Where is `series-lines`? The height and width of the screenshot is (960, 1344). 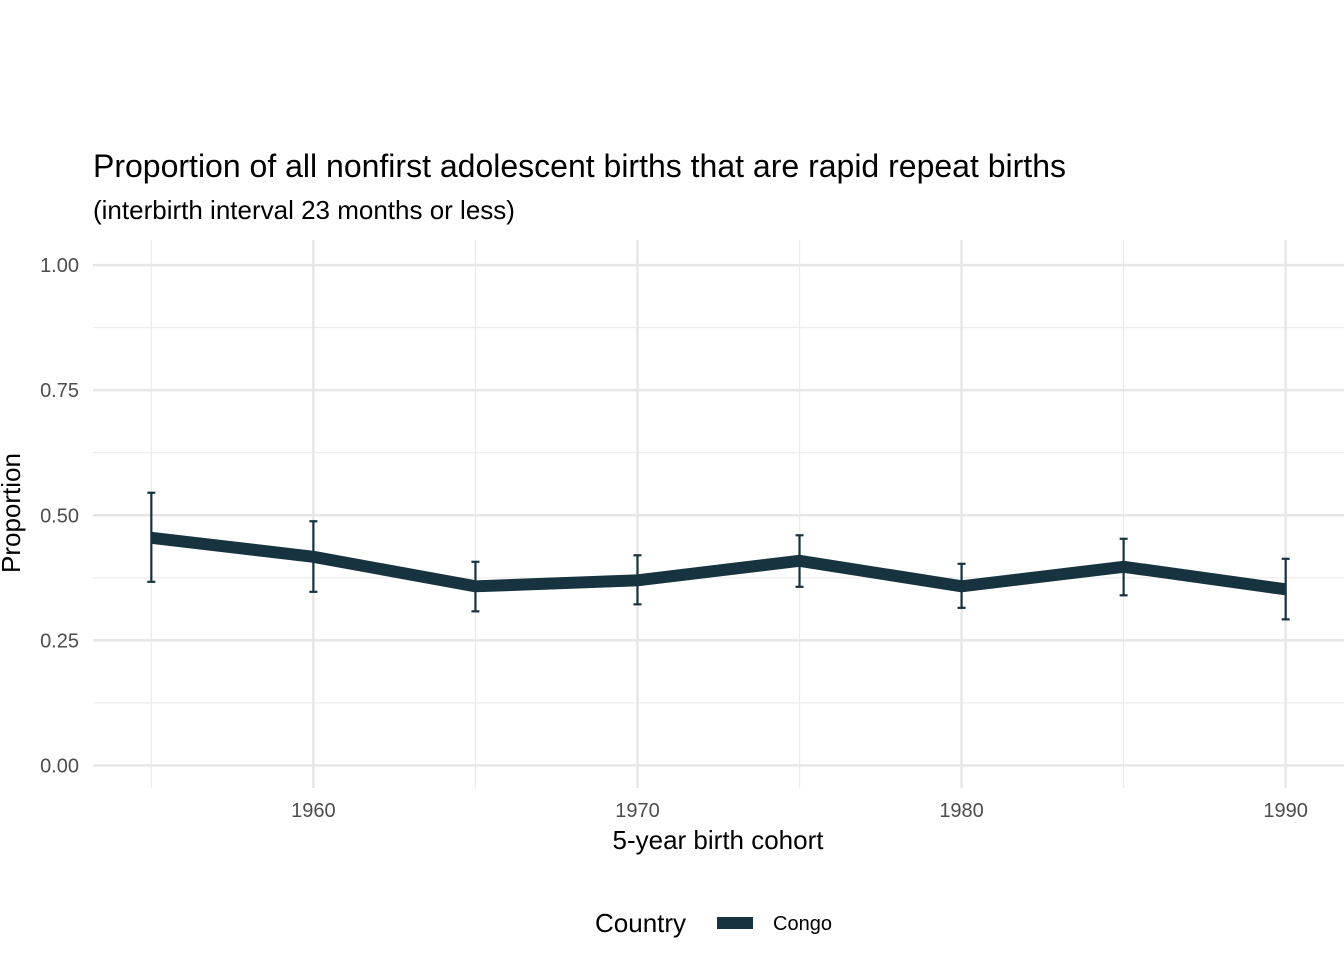 series-lines is located at coordinates (718, 563).